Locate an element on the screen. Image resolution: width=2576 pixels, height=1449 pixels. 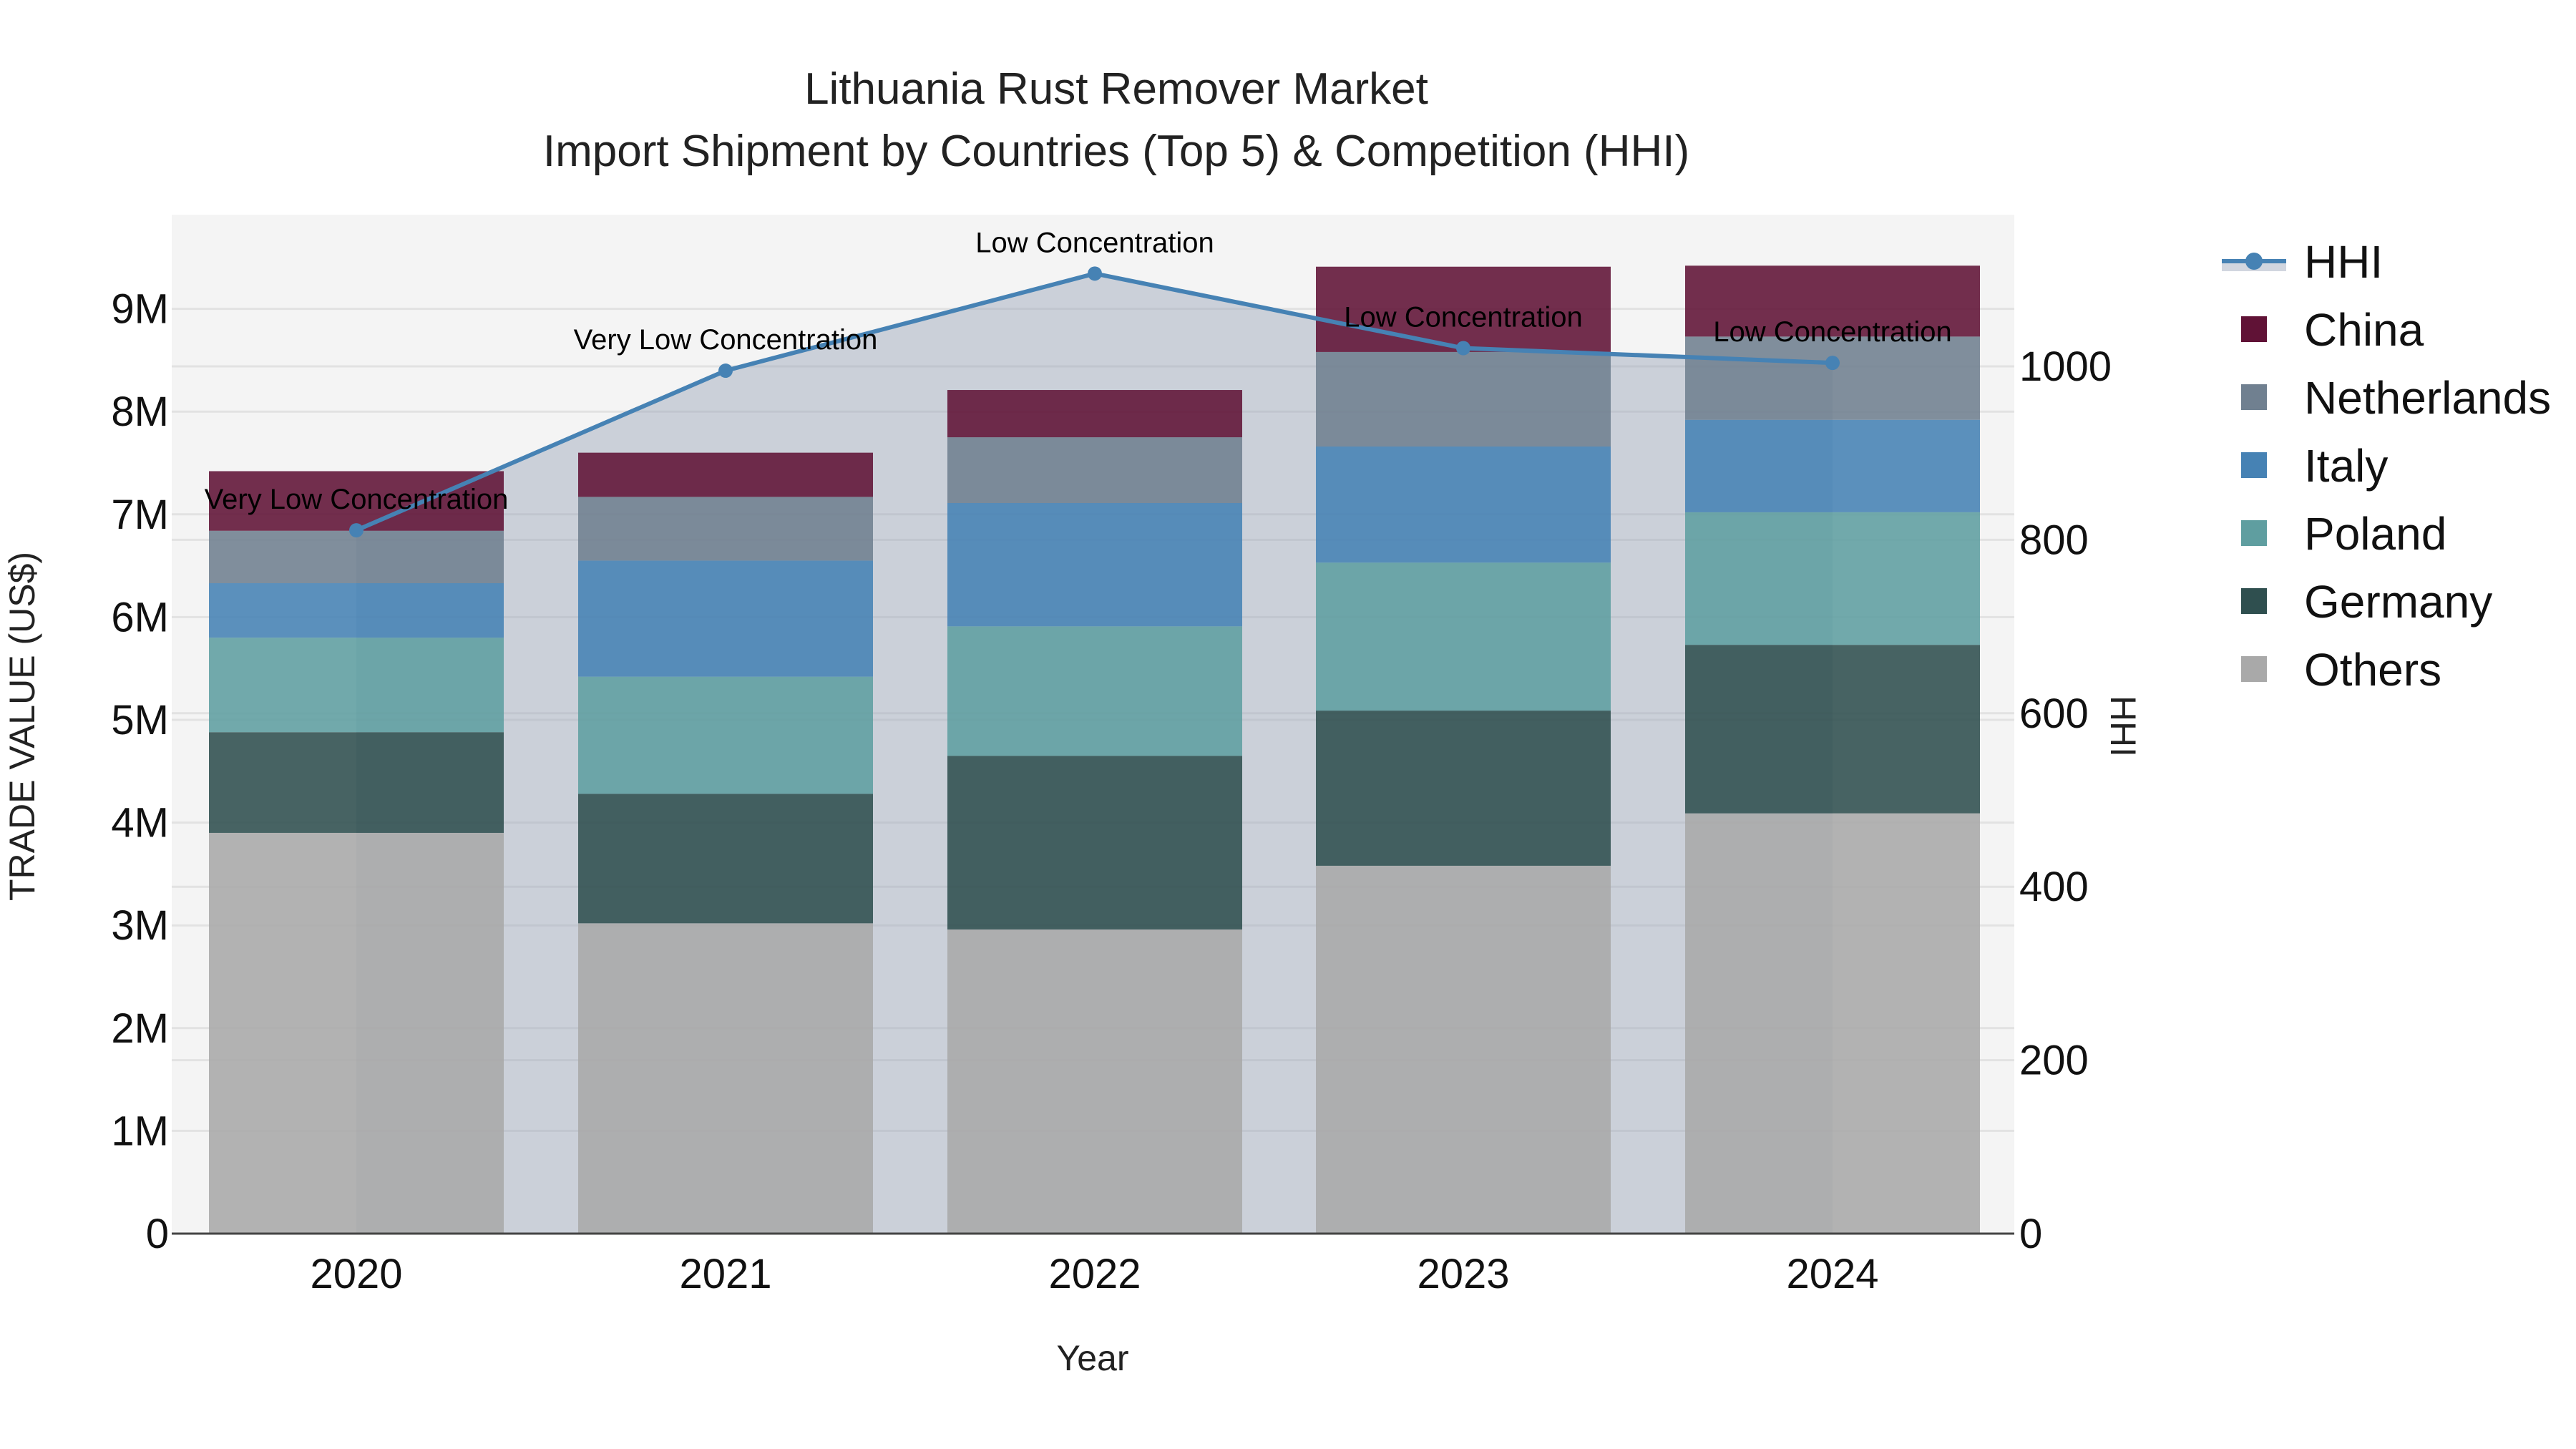
legend-item-hhi: HHI is located at coordinates (2302, 262).